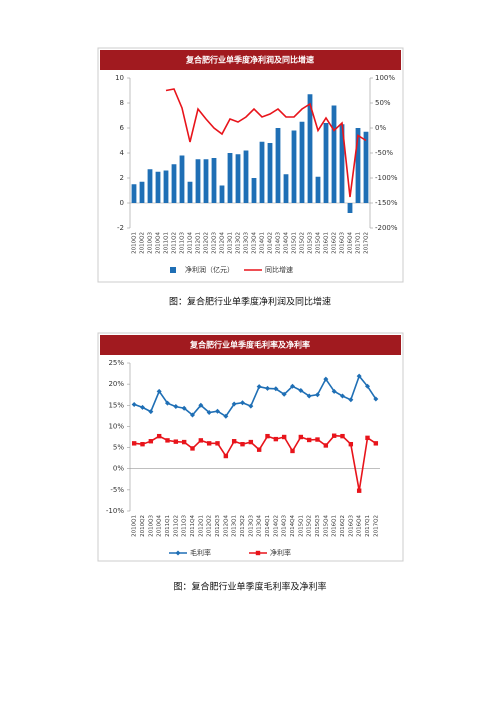 The image size is (500, 707). Describe the element at coordinates (120, 228) in the screenshot. I see `y-tick-label: -2` at that location.